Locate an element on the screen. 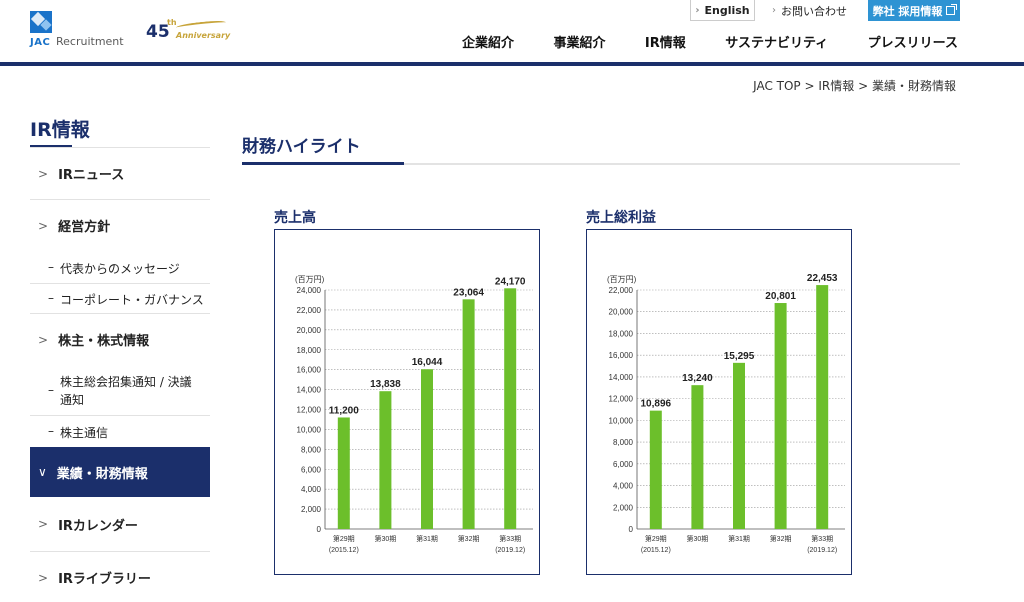 This screenshot has width=1024, height=602. sidebar-subitem-meeting-notice: – 株主総会招集通知 / 決議通知 is located at coordinates (120, 390).